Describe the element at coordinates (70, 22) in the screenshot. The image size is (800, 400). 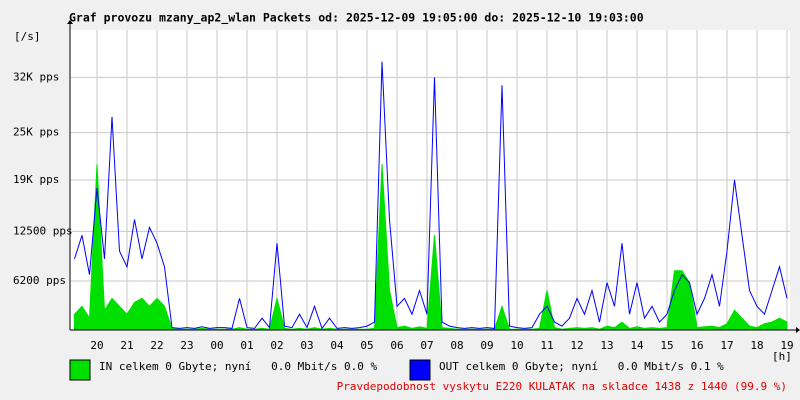
I see `y-axis-arrow` at that location.